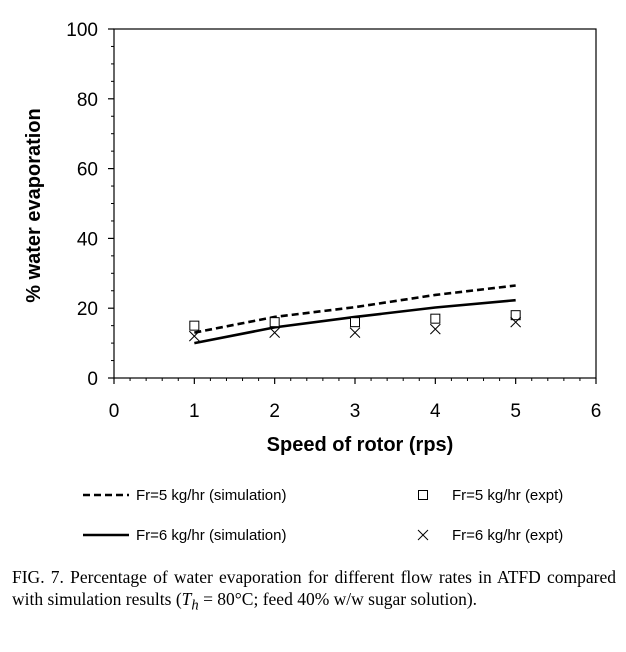 Image resolution: width=626 pixels, height=652 pixels. What do you see at coordinates (596, 411) in the screenshot?
I see `x-tick-label: 6` at bounding box center [596, 411].